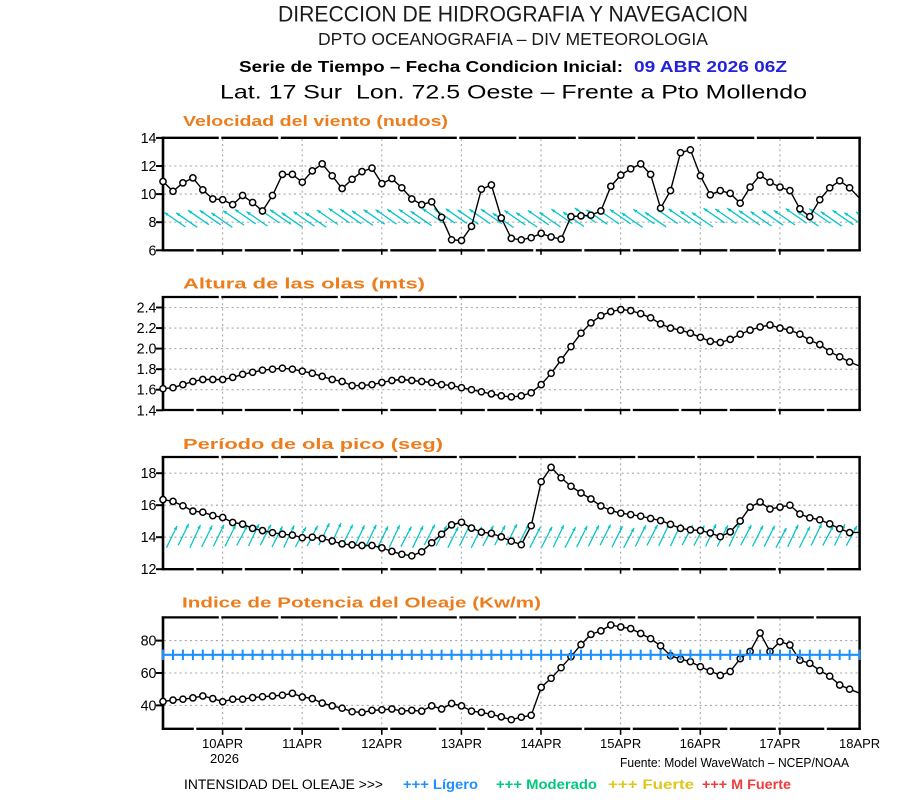  I want to click on svg-text: 40, so click(149, 706).